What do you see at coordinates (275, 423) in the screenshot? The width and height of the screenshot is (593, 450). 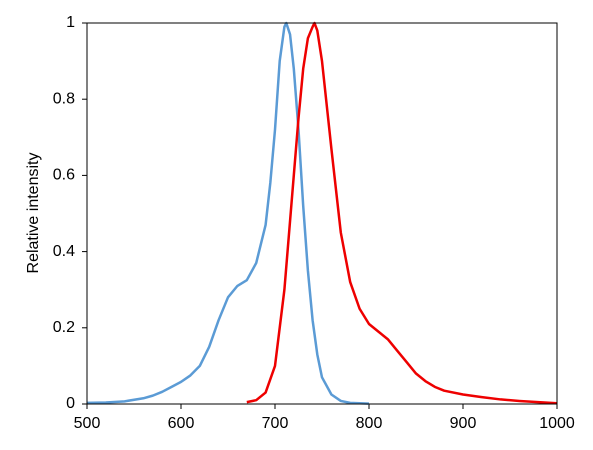 I see `x-tick-label: 700` at bounding box center [275, 423].